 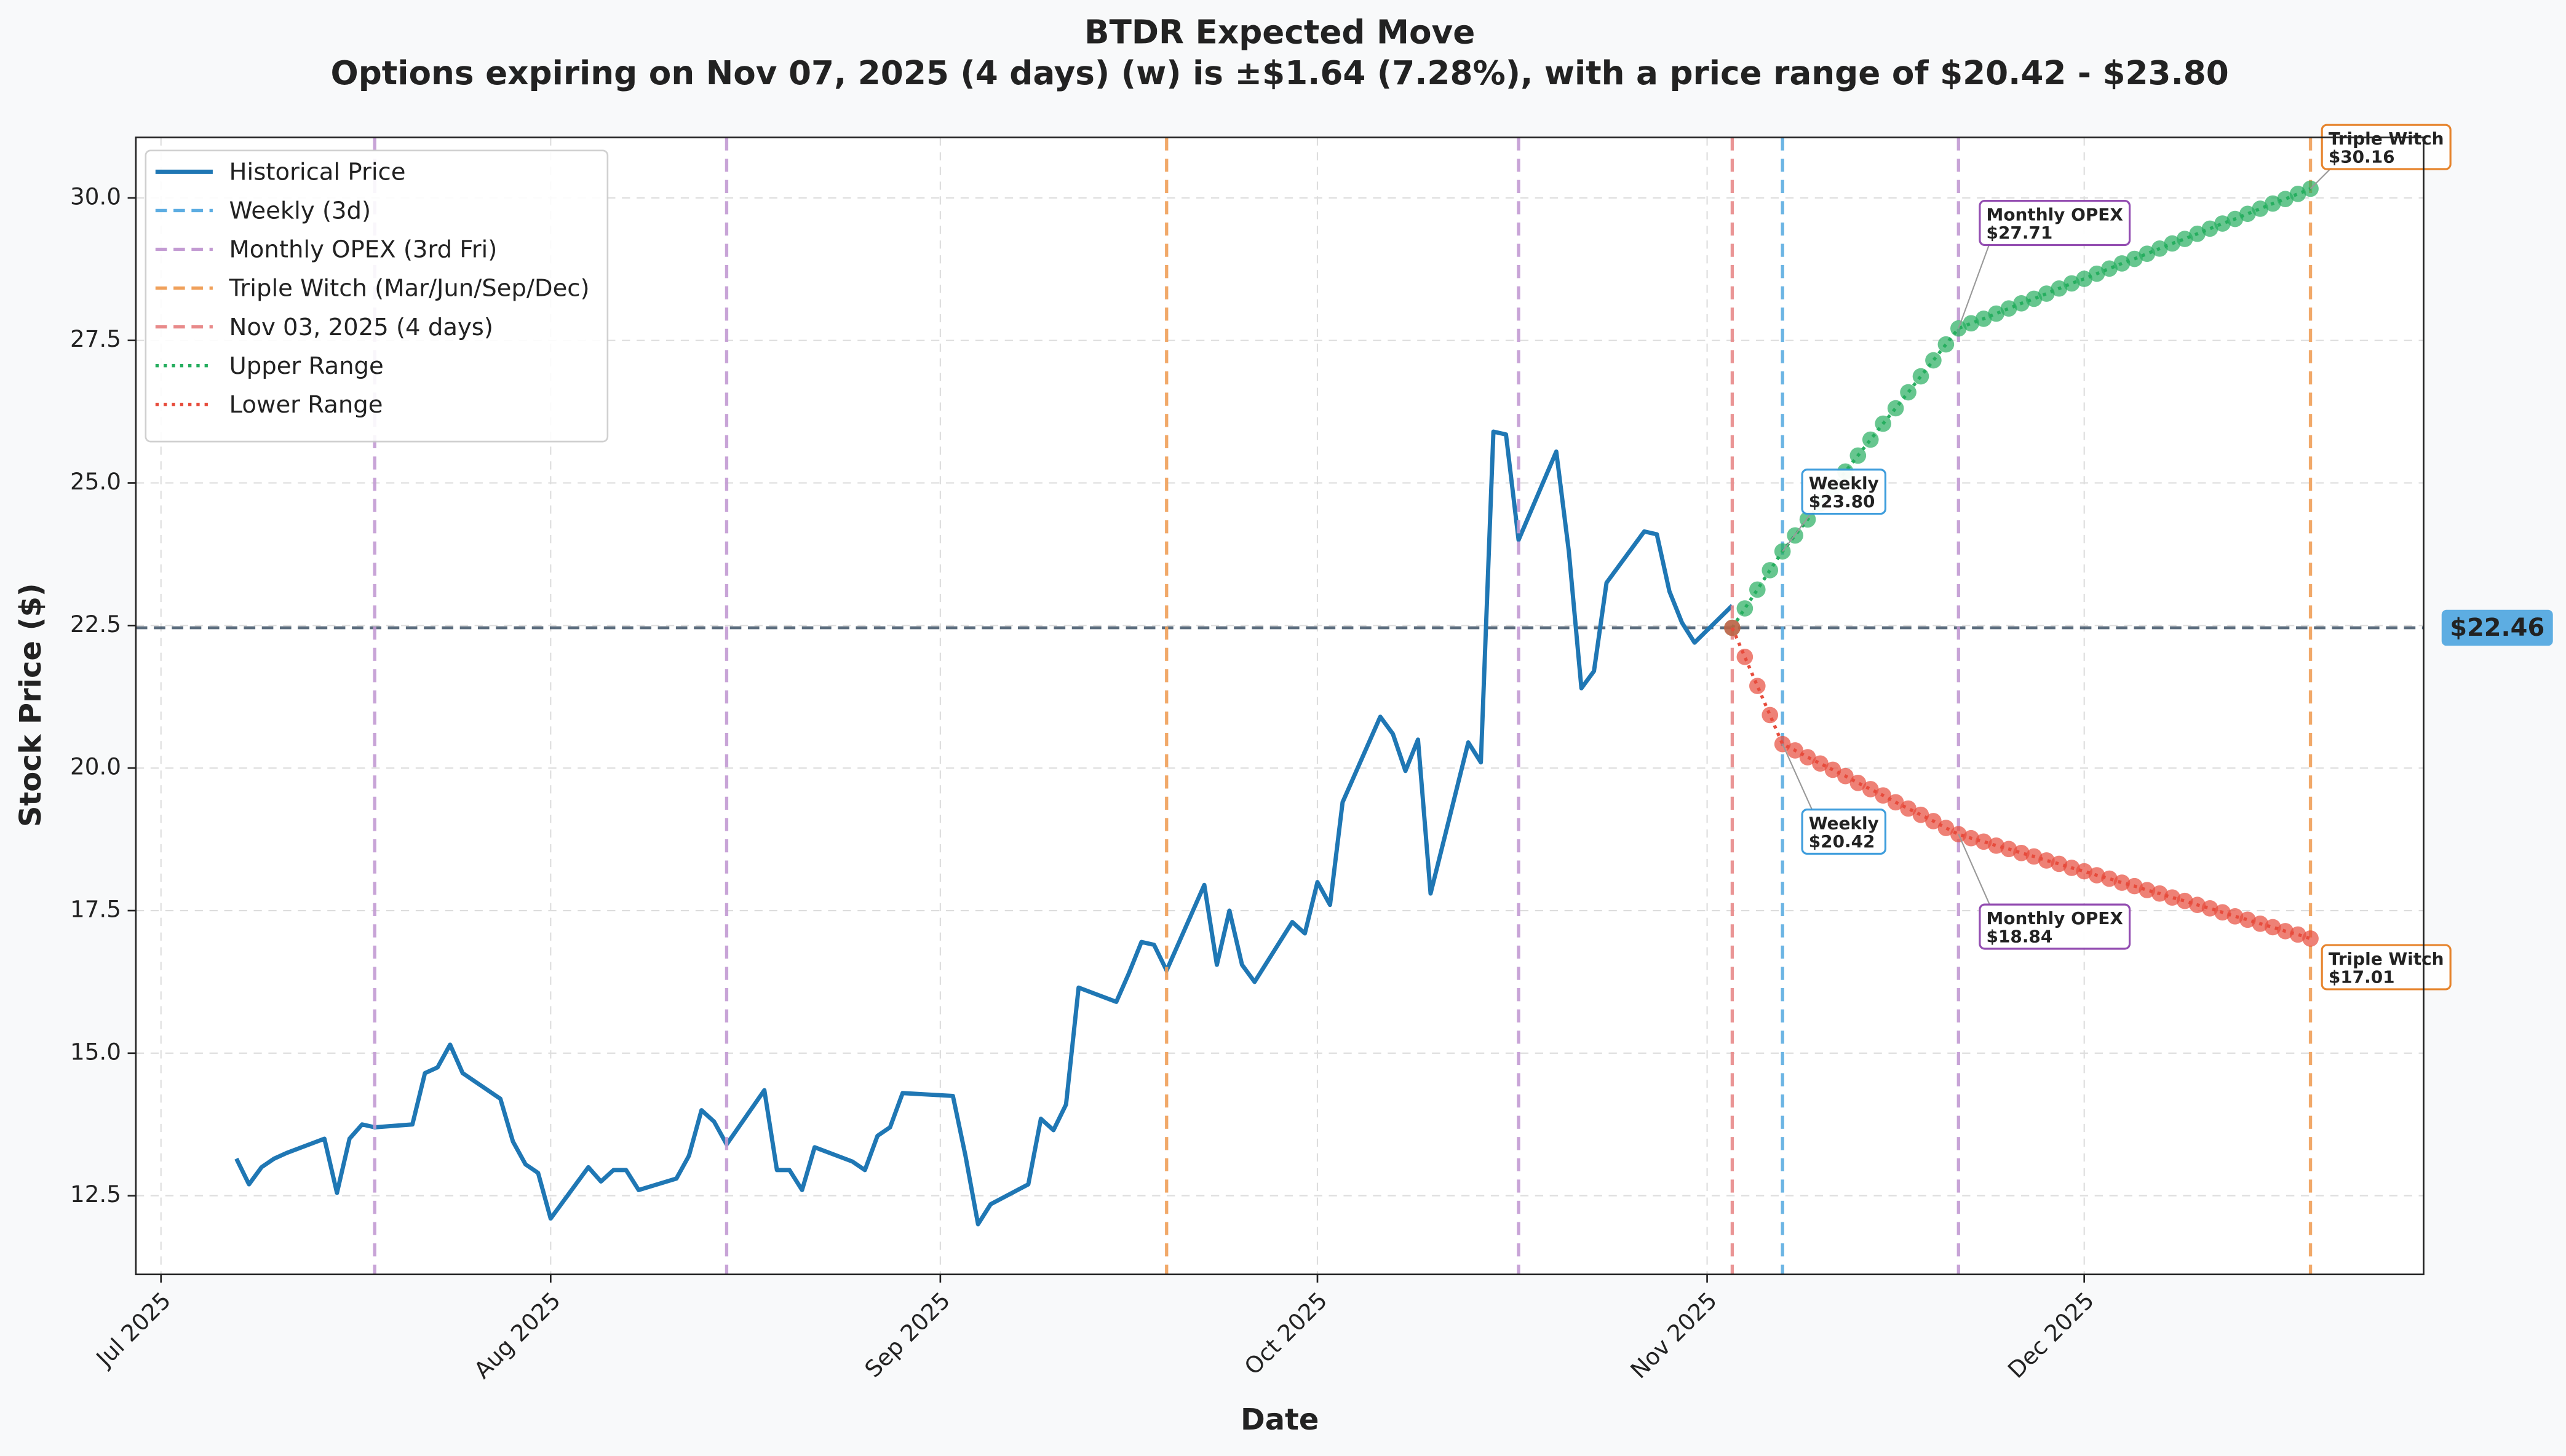 What do you see at coordinates (1842, 842) in the screenshot?
I see `annotation-value: $20.42` at bounding box center [1842, 842].